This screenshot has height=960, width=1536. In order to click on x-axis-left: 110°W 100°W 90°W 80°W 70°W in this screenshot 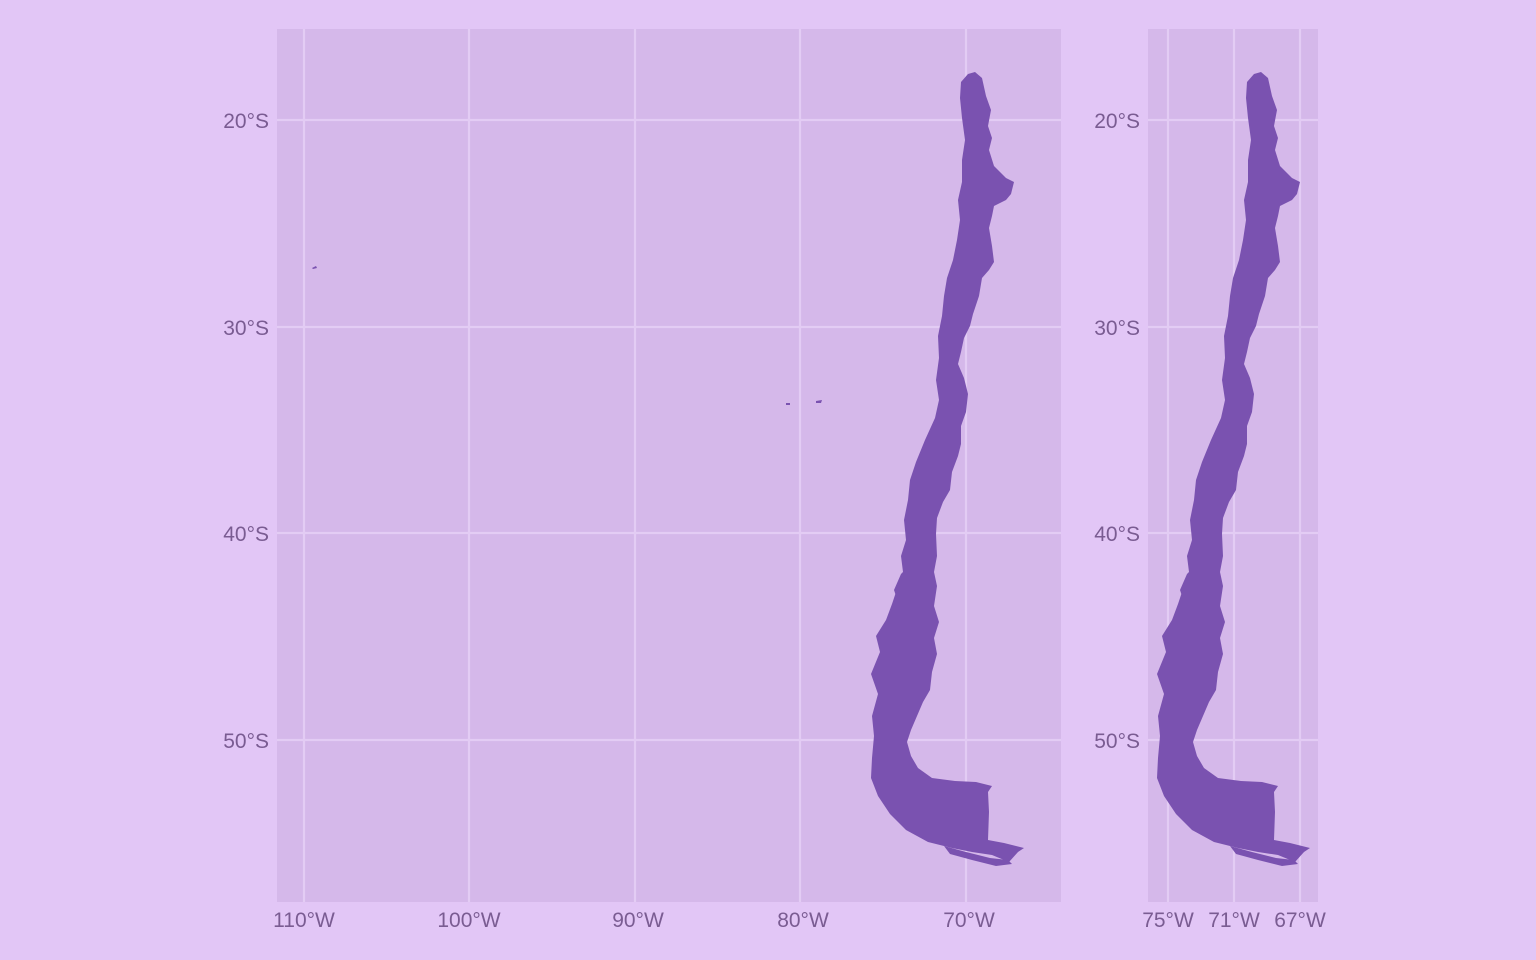, I will do `click(634, 920)`.